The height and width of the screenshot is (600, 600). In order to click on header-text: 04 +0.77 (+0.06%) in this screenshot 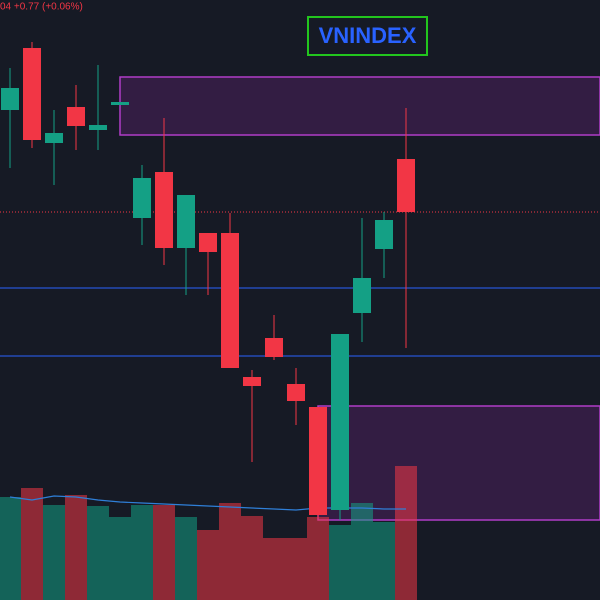, I will do `click(41, 7)`.